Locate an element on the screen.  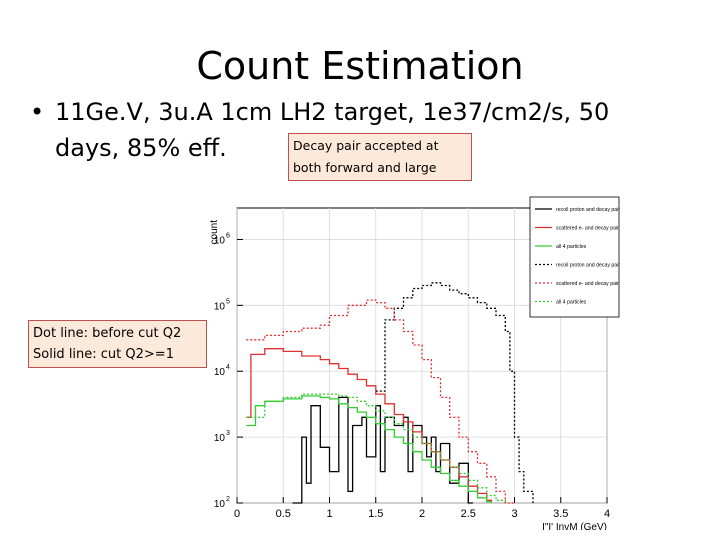
callout-line1: Decay pair accepted at is located at coordinates (366, 145).